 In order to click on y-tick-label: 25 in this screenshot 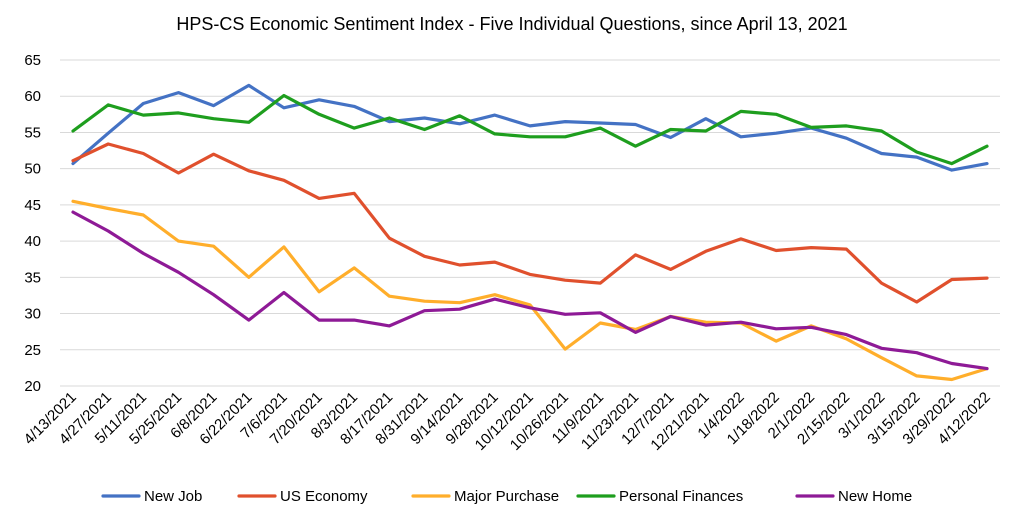, I will do `click(32, 350)`.